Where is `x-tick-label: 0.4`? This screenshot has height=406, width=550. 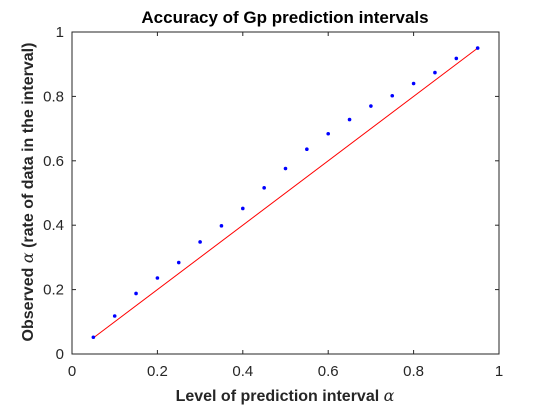
x-tick-label: 0.4 is located at coordinates (242, 371).